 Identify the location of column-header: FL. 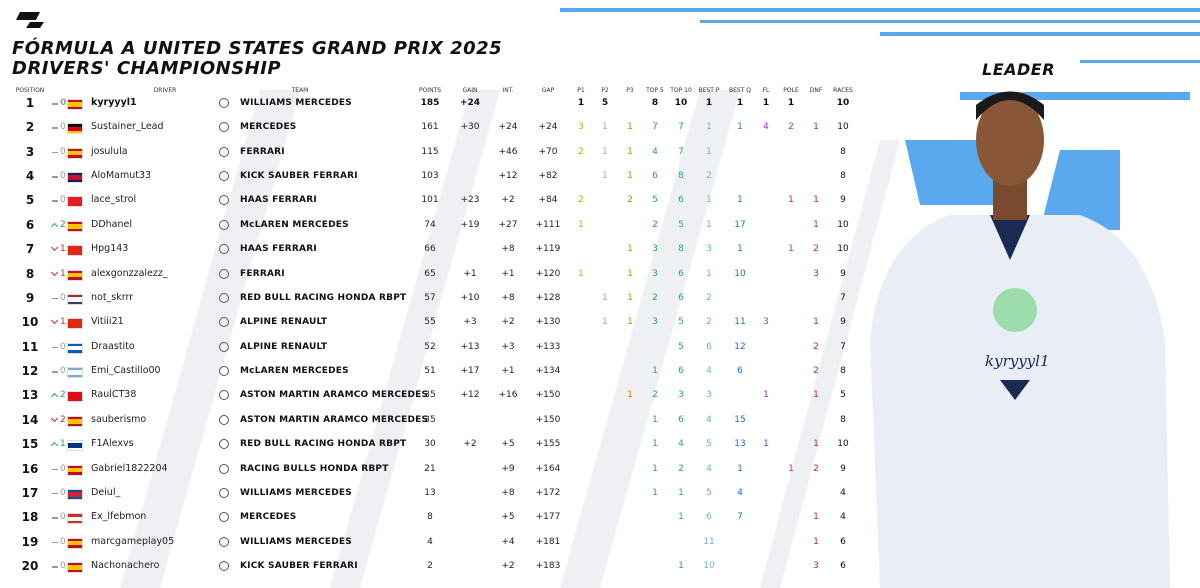
(766, 90).